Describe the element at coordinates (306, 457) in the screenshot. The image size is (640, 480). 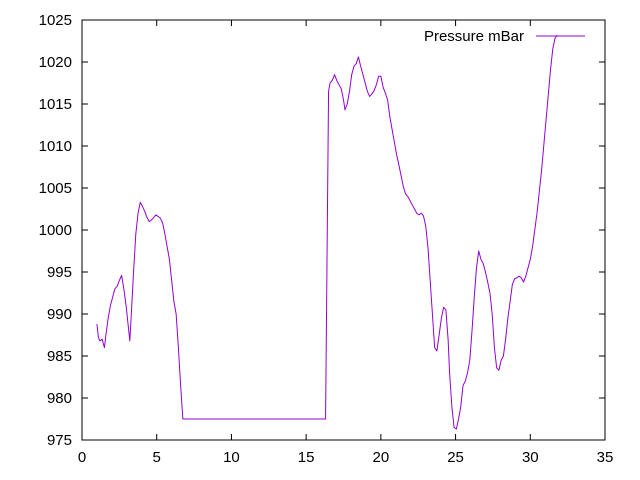
I see `x-tick-label: 15` at that location.